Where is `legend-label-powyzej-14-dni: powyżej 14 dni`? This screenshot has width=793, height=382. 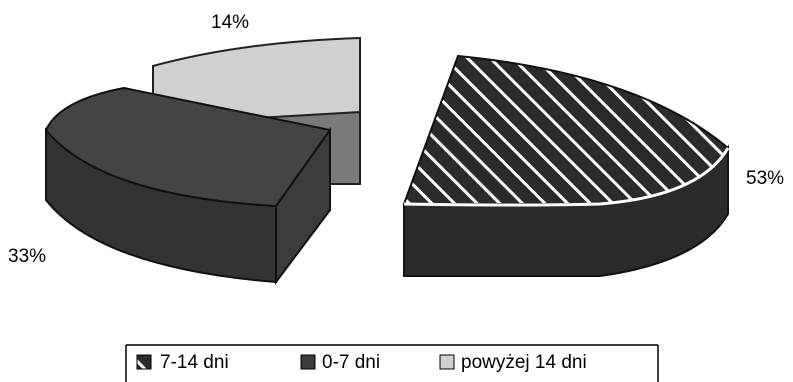
legend-label-powyzej-14-dni: powyżej 14 dni is located at coordinates (524, 362).